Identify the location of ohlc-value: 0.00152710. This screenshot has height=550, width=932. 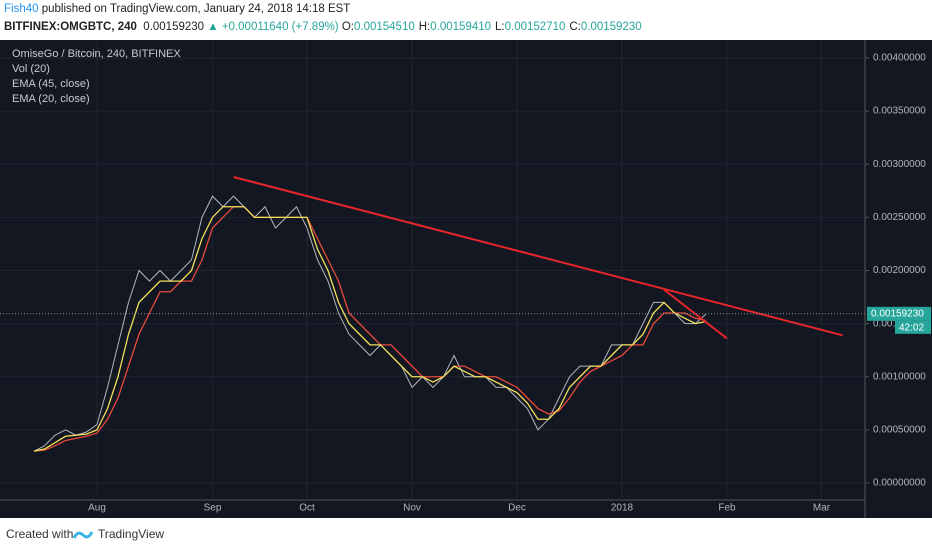
(535, 27).